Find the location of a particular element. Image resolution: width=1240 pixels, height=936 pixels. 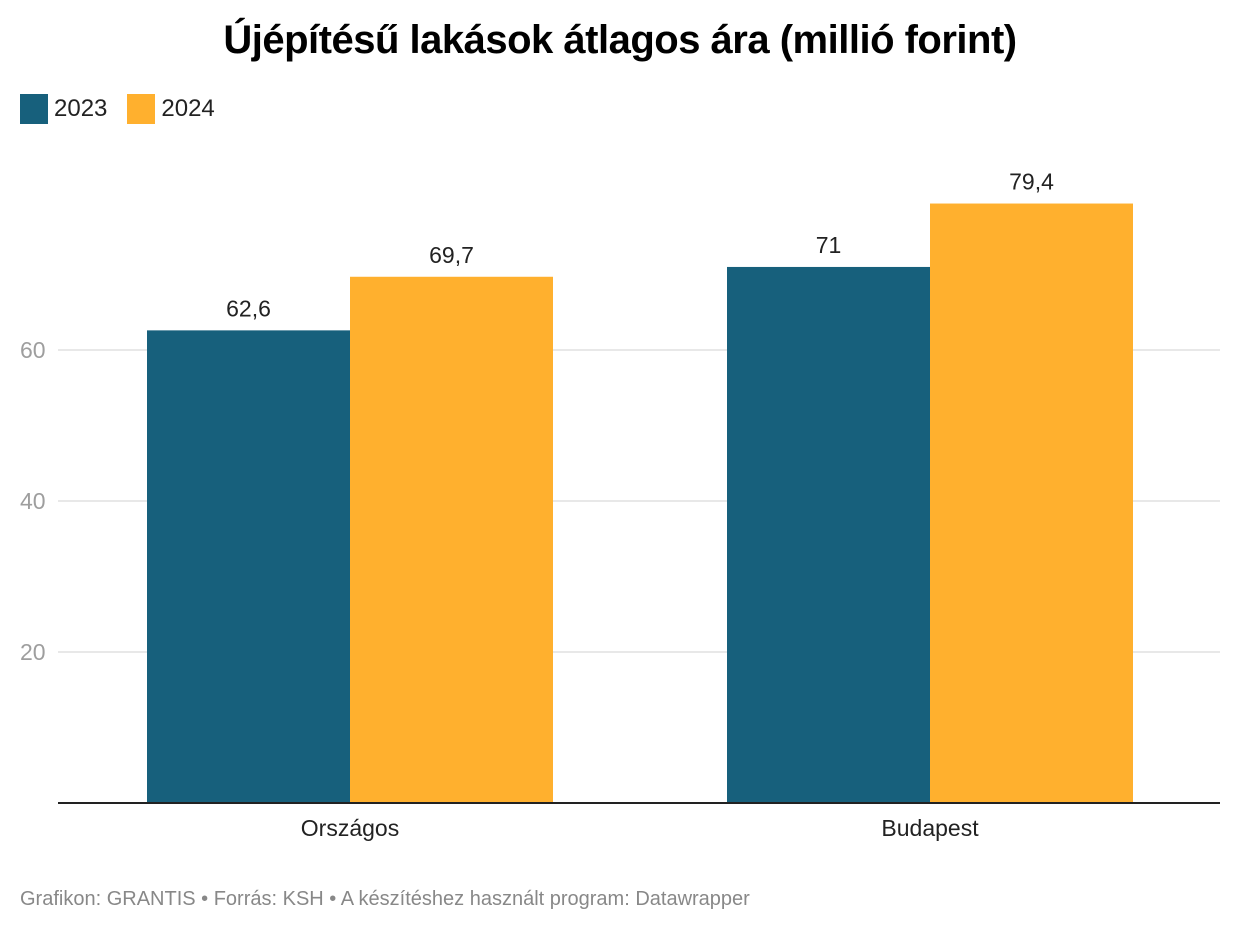

legend-item-2023: 2023 is located at coordinates (63, 109).